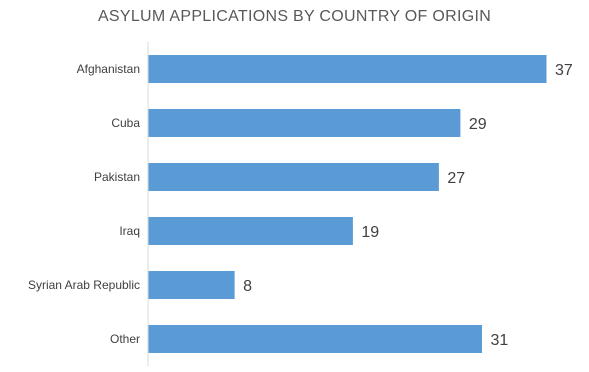 The image size is (589, 372). What do you see at coordinates (347, 69) in the screenshot?
I see `bar-afghanistan` at bounding box center [347, 69].